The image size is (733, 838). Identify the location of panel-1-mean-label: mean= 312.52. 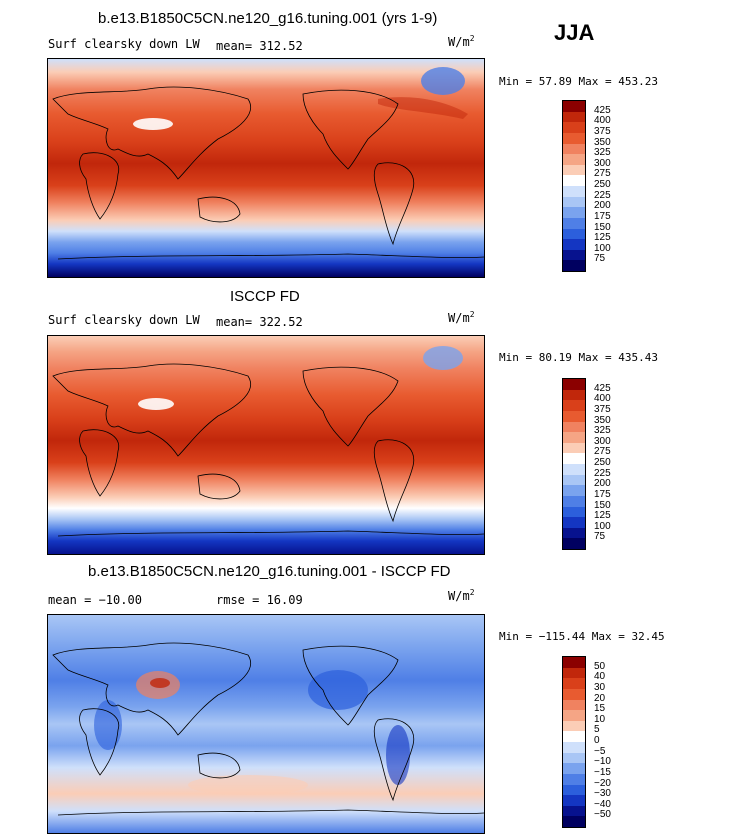
(259, 46).